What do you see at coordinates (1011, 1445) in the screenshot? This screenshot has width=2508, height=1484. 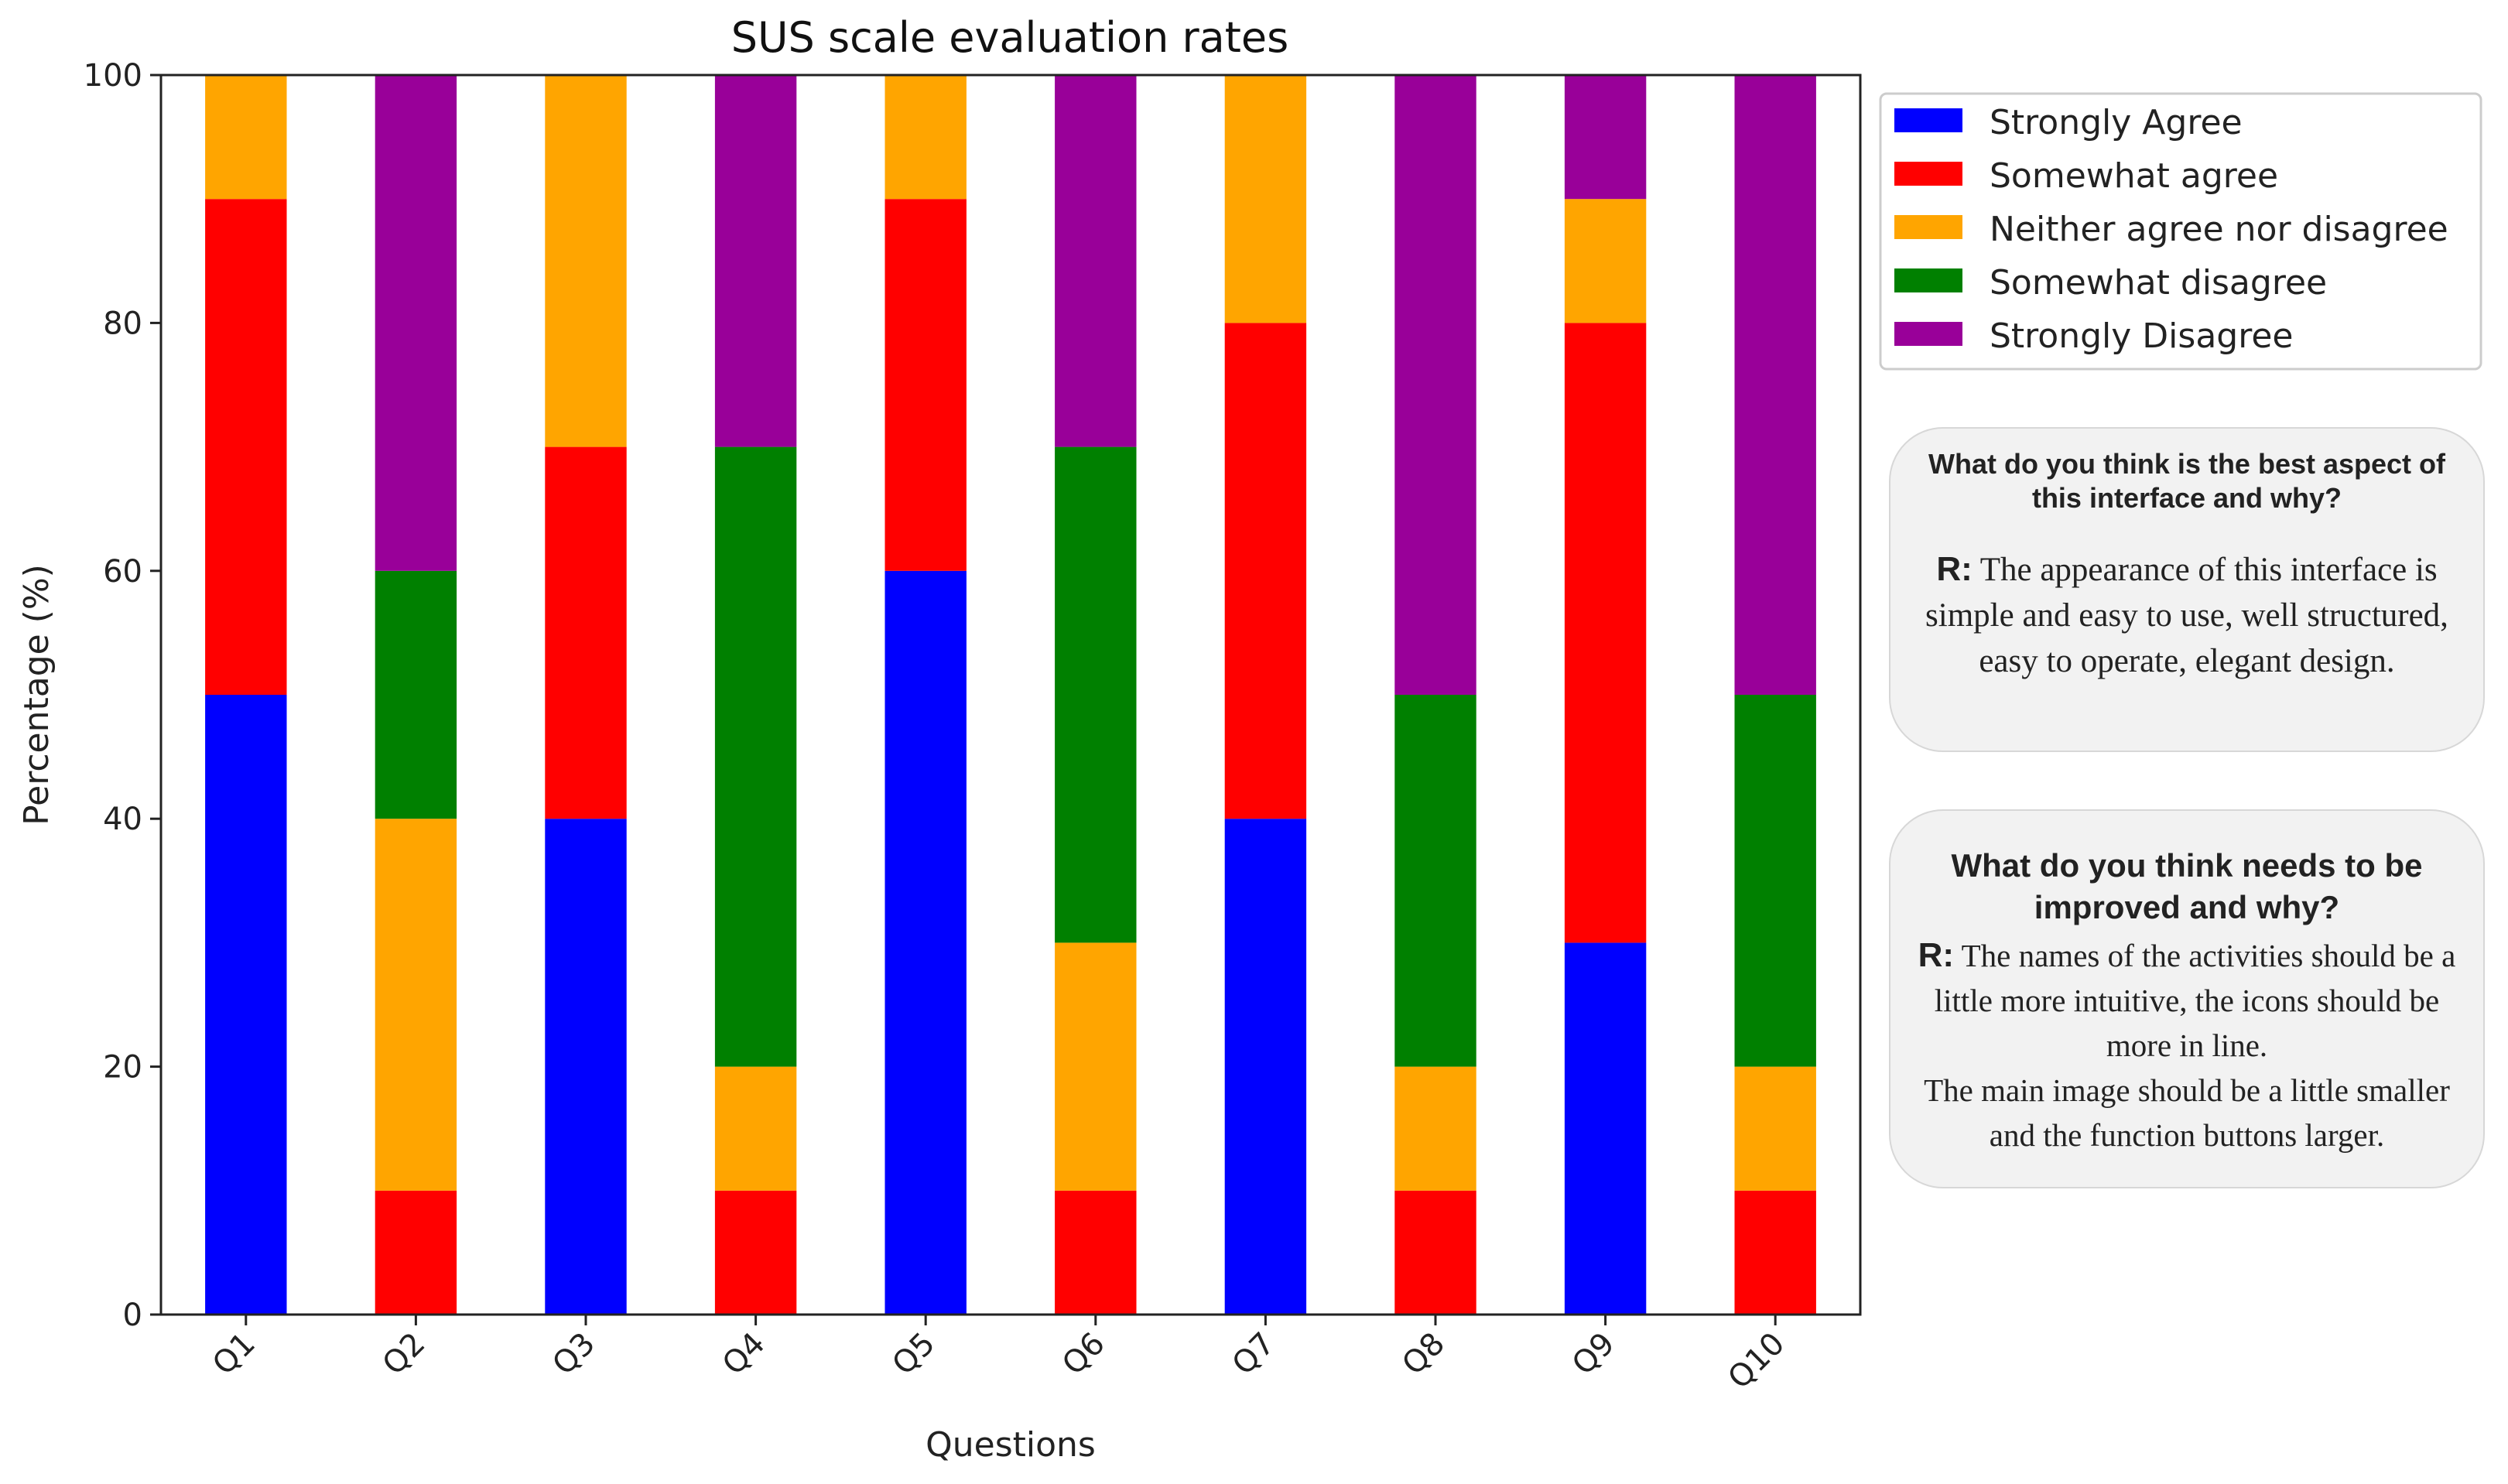 I see `x-axis-label: Questions` at bounding box center [1011, 1445].